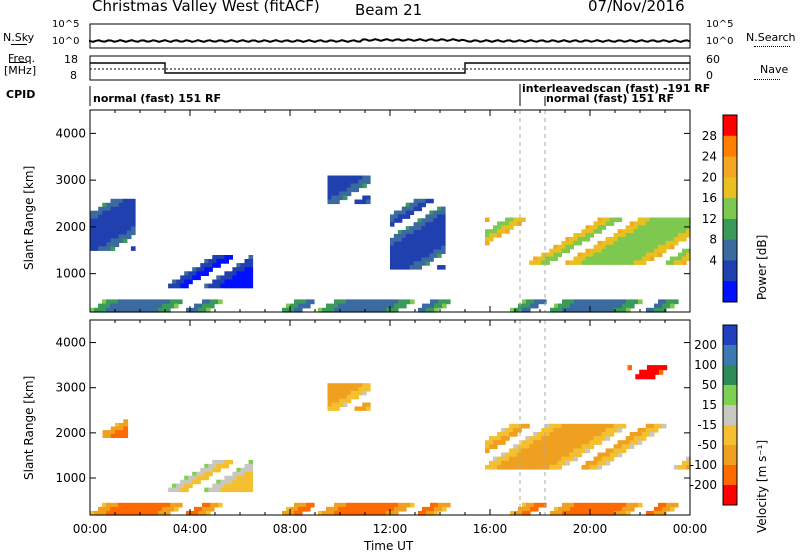  Describe the element at coordinates (771, 37) in the screenshot. I see `nsearch-label: N.Search` at that location.